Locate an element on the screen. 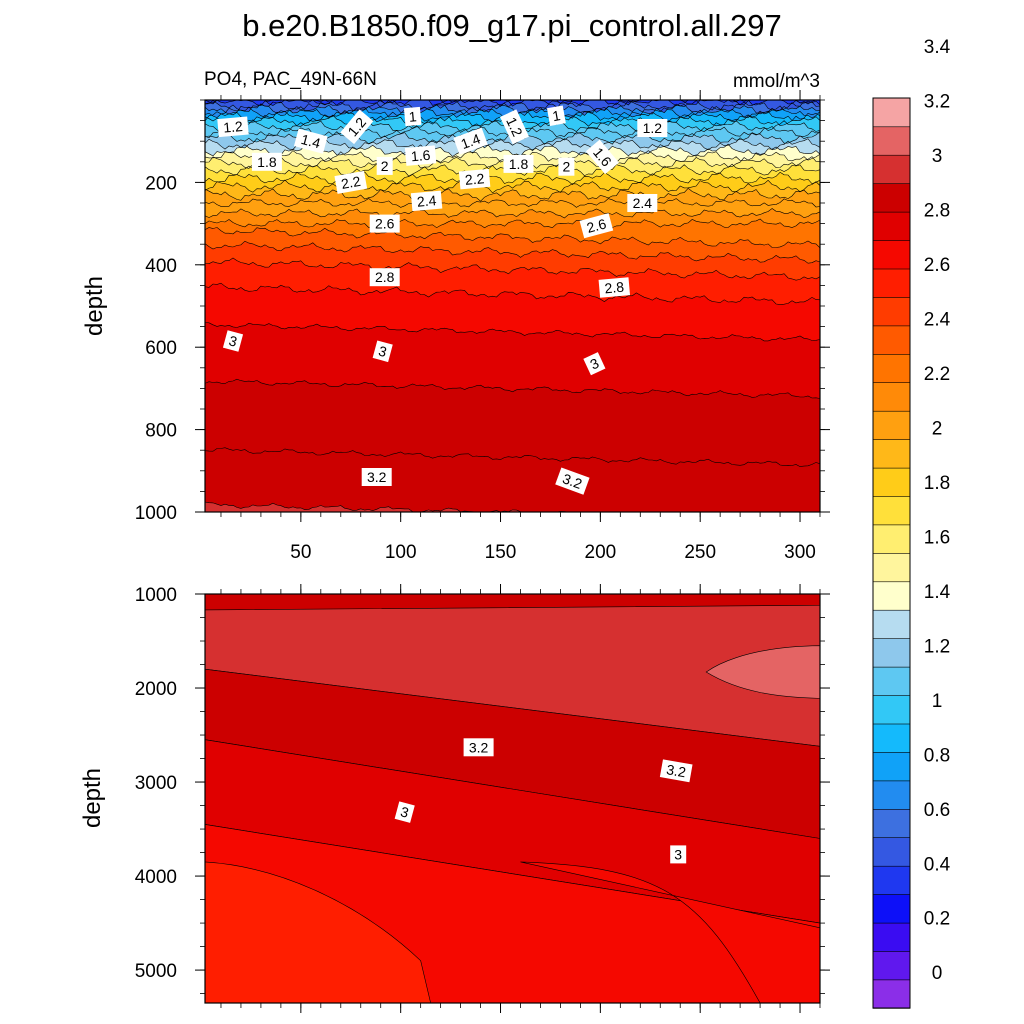 Image resolution: width=1024 pixels, height=1024 pixels. x-tick-label: 250 is located at coordinates (700, 552).